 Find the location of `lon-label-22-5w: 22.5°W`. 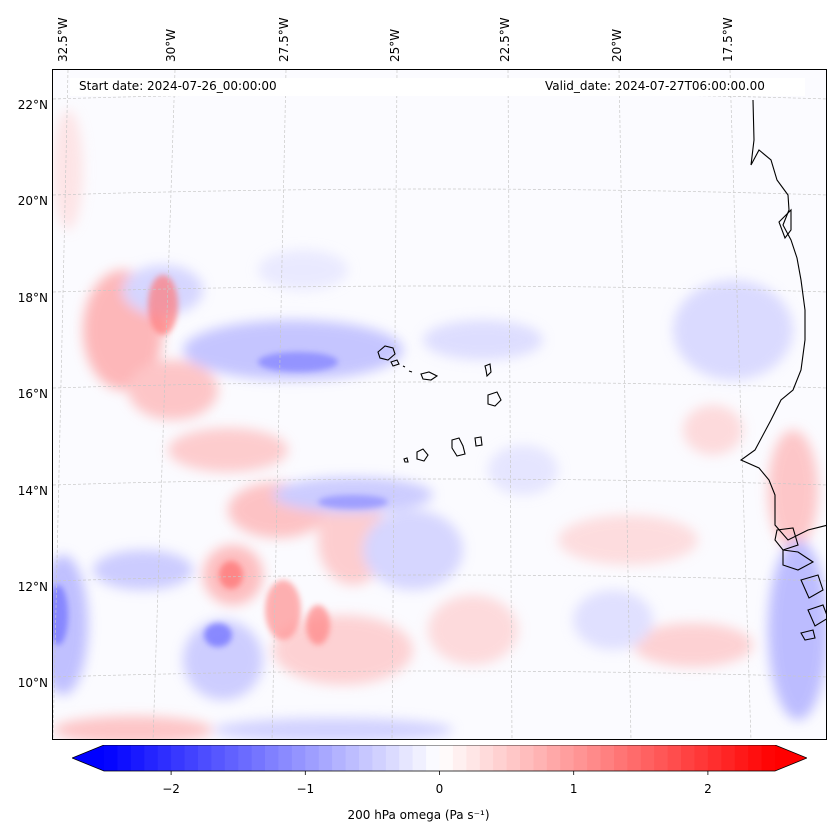

lon-label-22-5w: 22.5°W is located at coordinates (505, 39).